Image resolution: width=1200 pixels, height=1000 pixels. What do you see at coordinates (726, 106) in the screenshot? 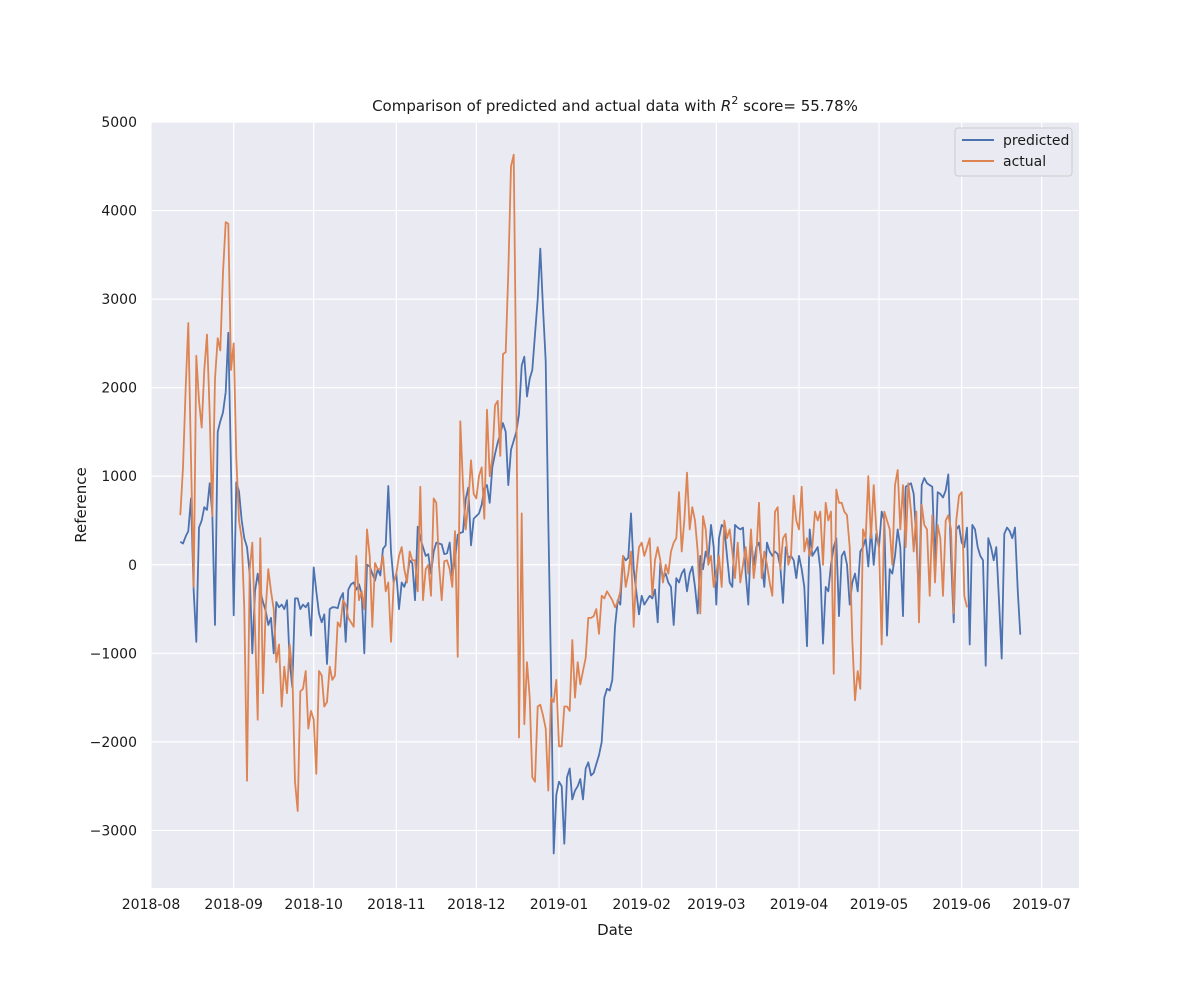
I see `chart-title-symbol: R` at bounding box center [726, 106].